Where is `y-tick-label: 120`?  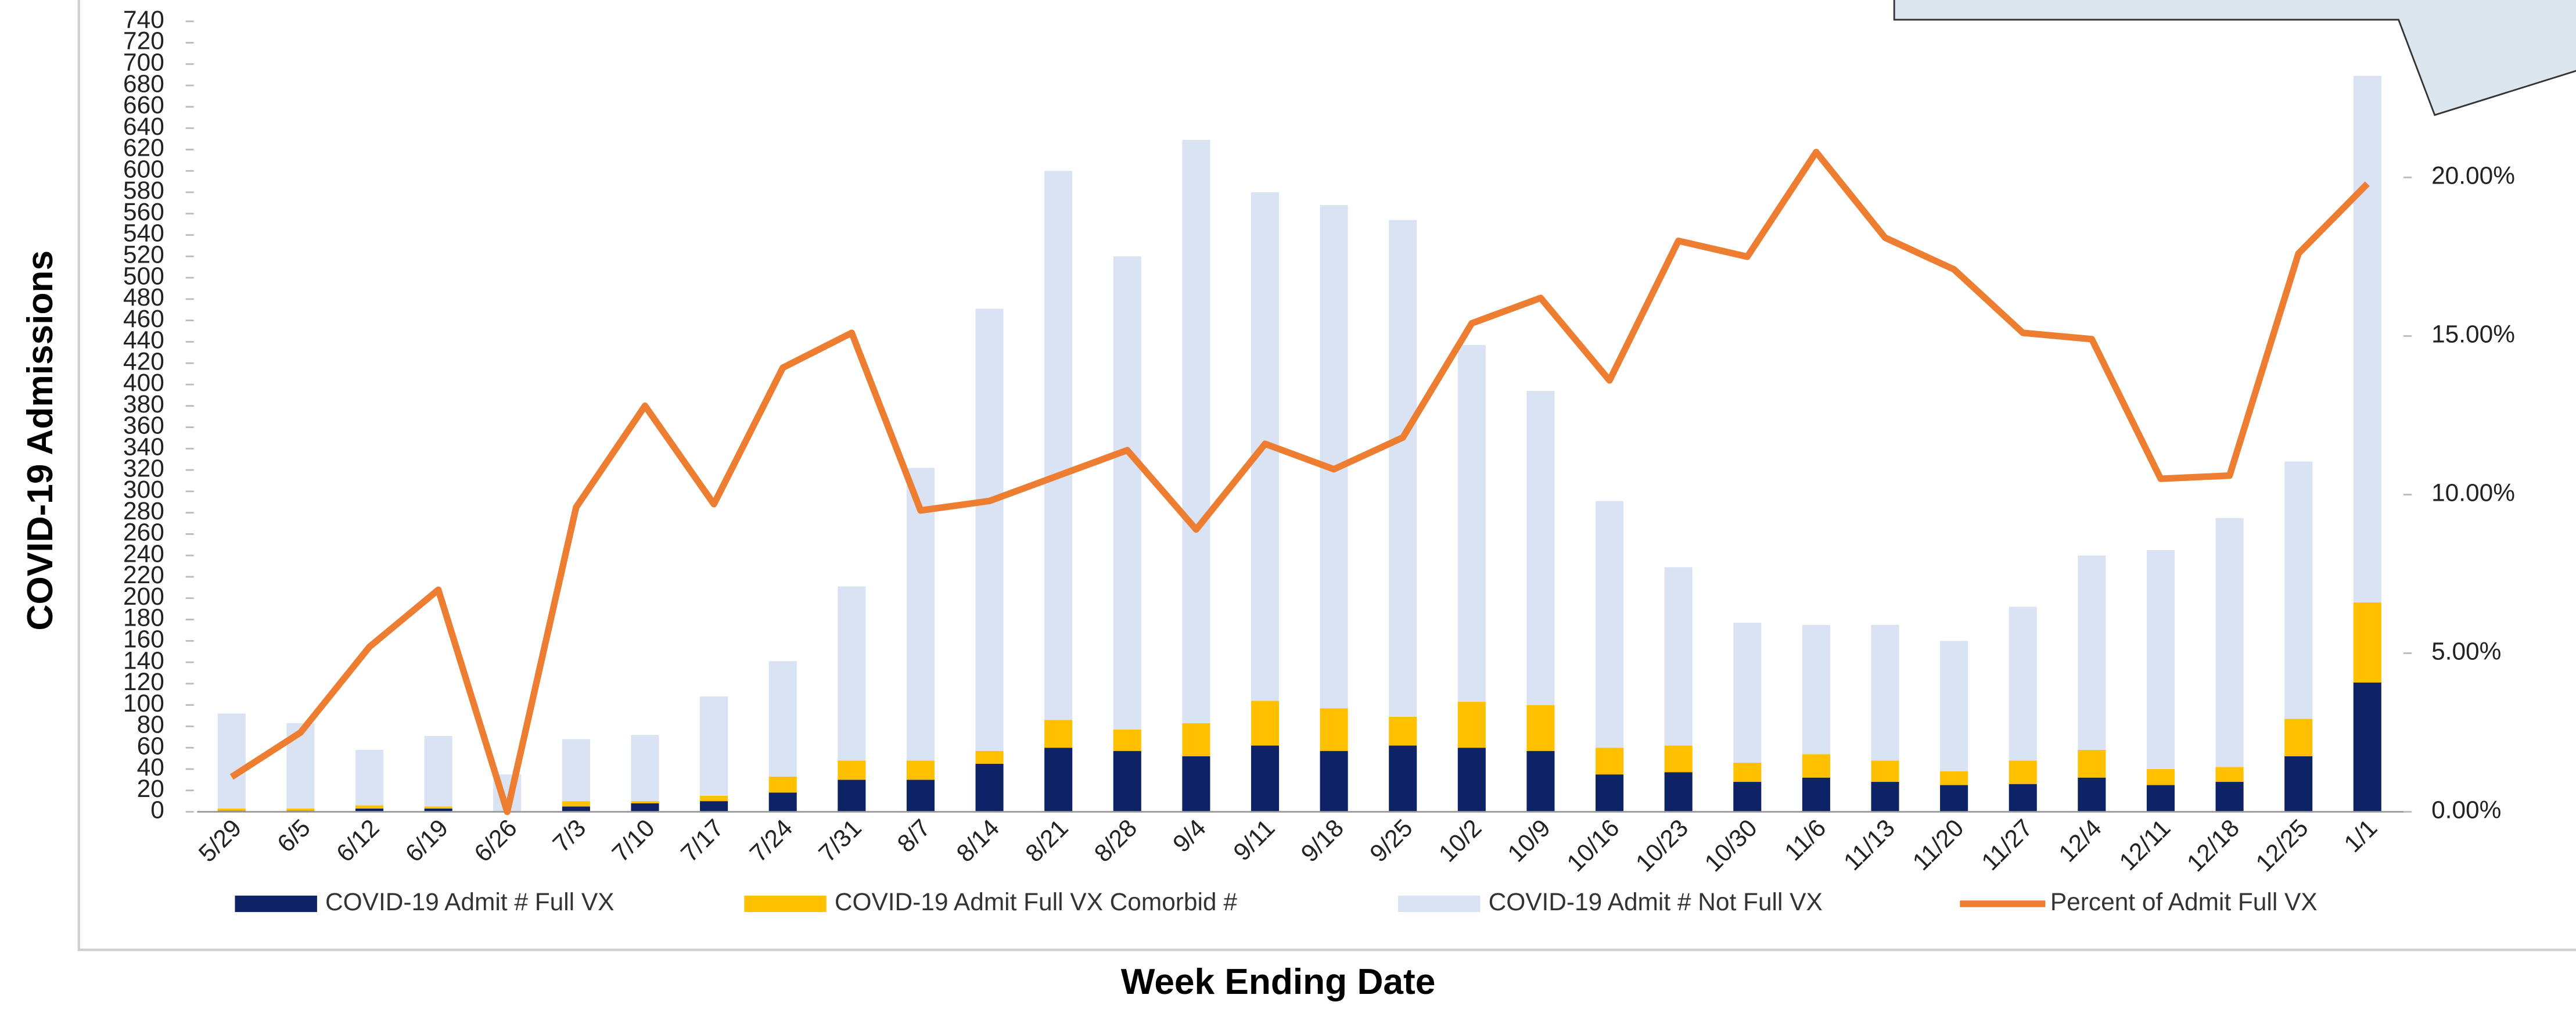 y-tick-label: 120 is located at coordinates (143, 681).